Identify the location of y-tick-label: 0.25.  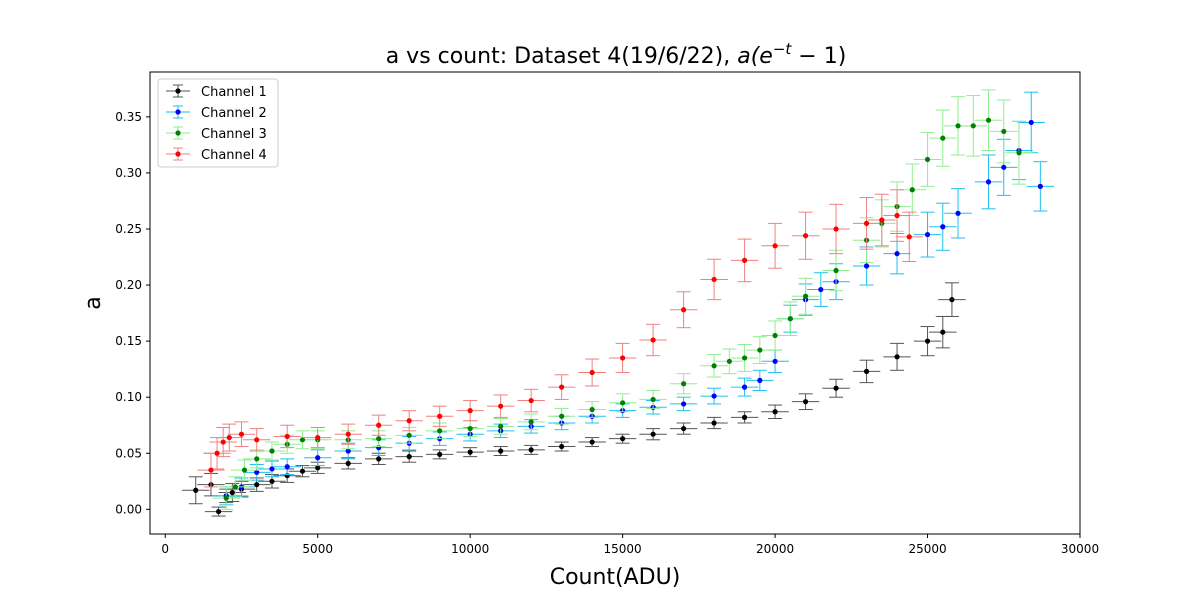
(128, 229).